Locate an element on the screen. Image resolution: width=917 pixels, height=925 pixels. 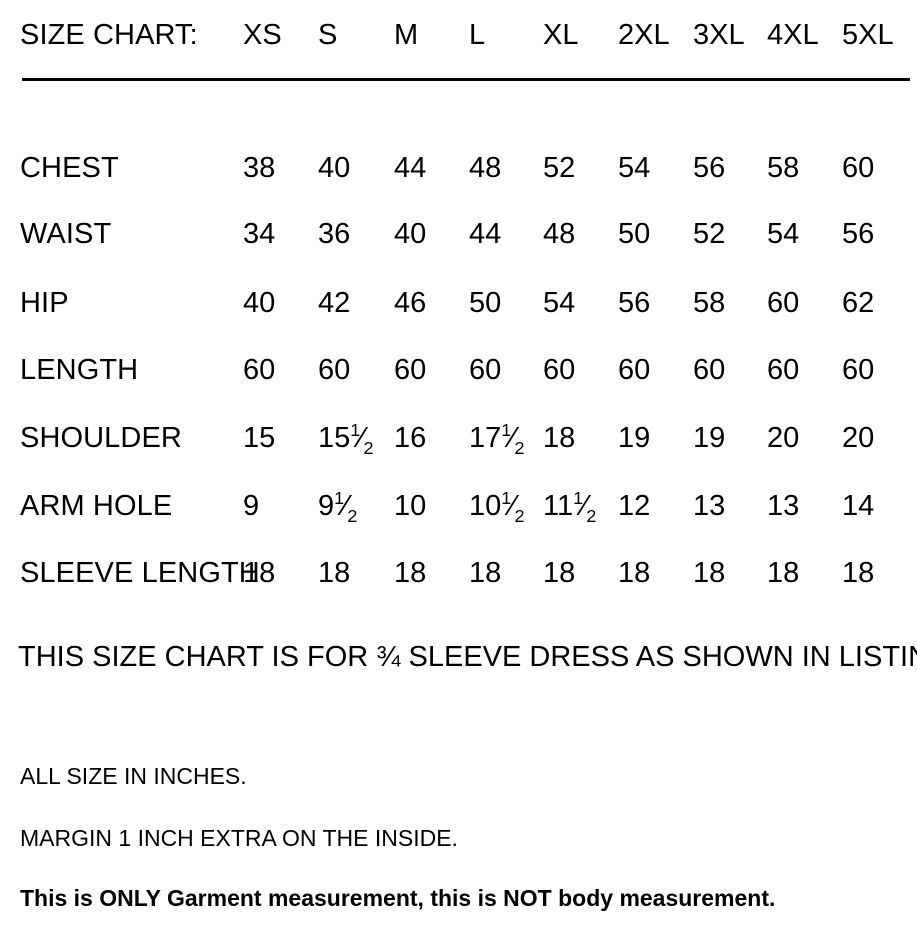
table-row: ARM HOLE 9 91⁄2 10 101⁄2 111⁄2 12 13 13 14 is located at coordinates (458, 512).